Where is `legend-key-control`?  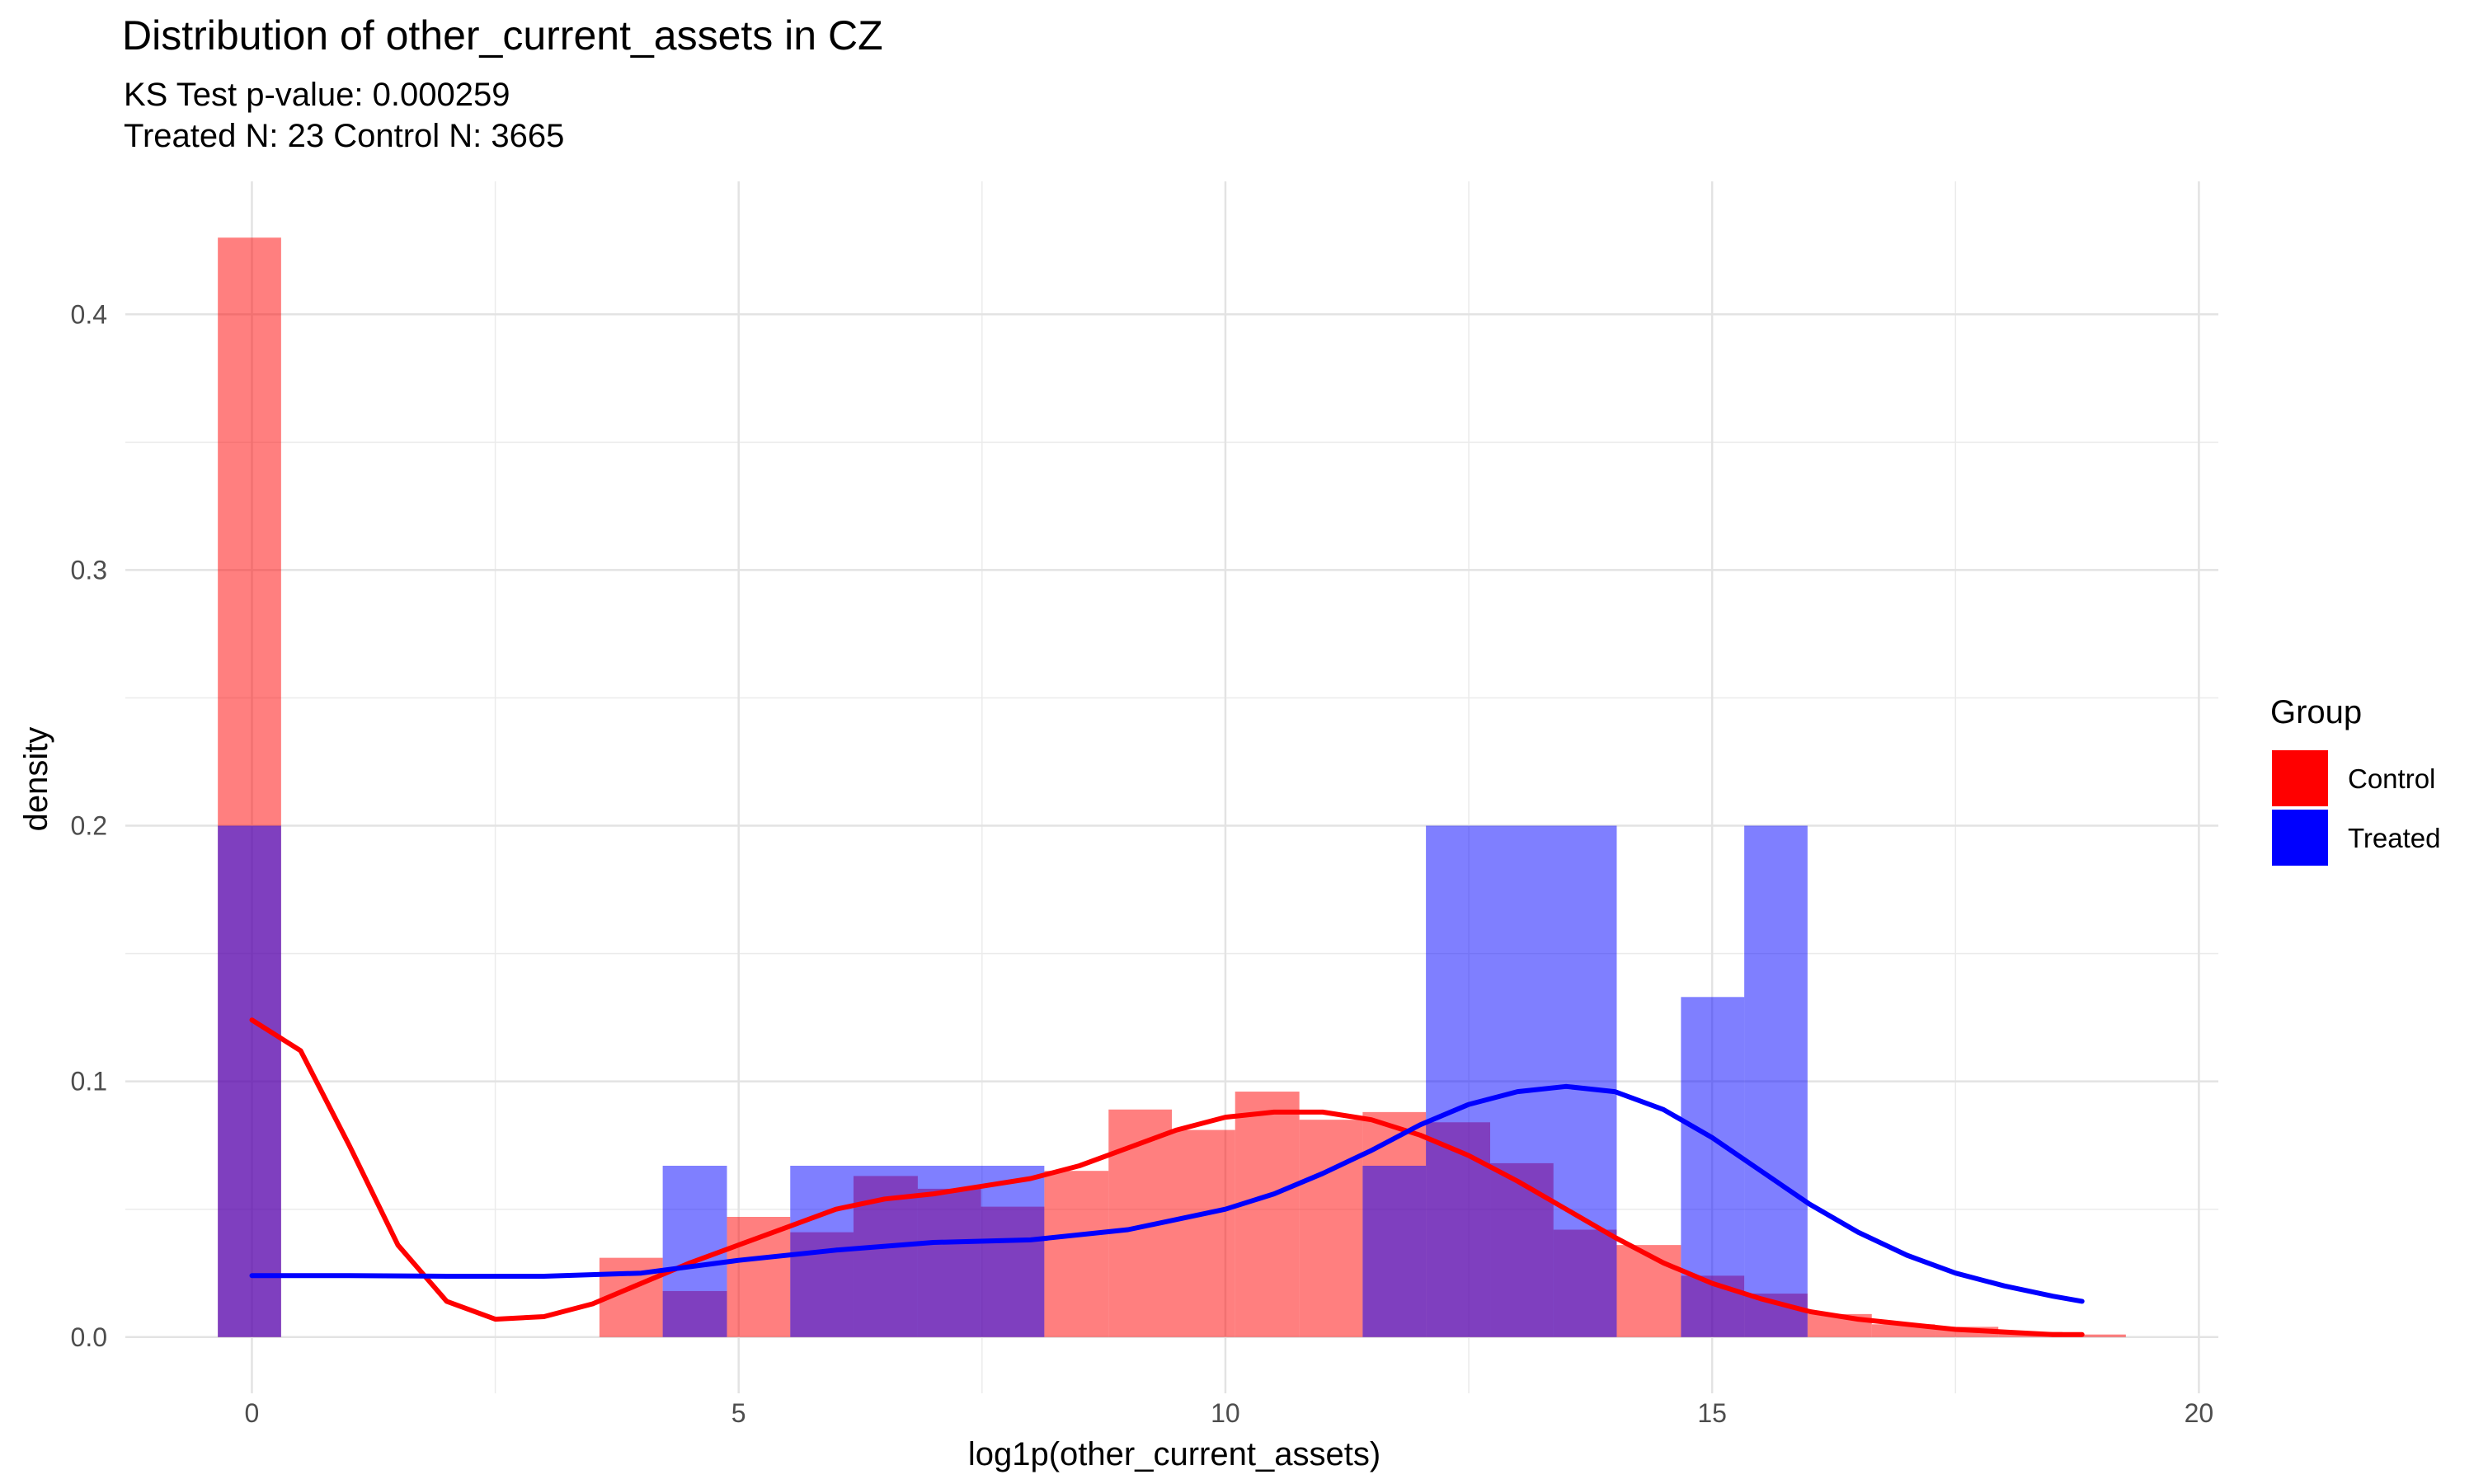
legend-key-control is located at coordinates (2300, 778).